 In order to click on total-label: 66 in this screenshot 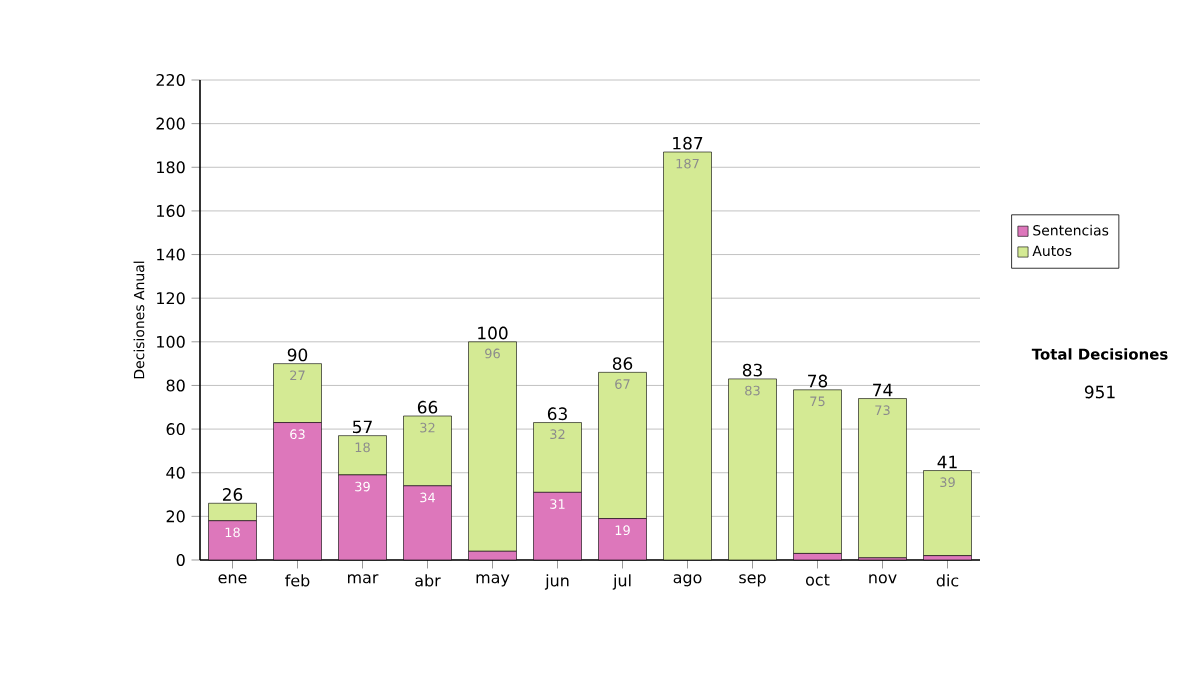, I will do `click(427, 407)`.